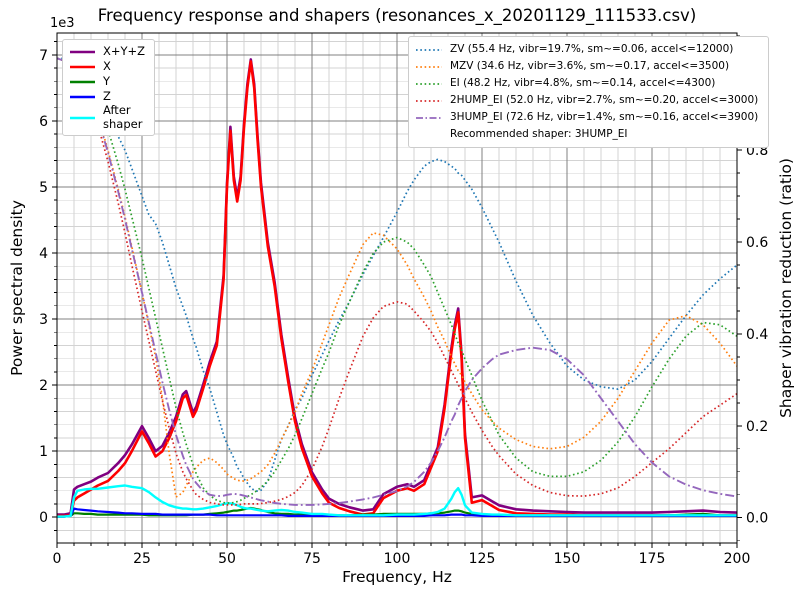 The height and width of the screenshot is (600, 800). I want to click on legend-psd-item-label: X, so click(107, 65).